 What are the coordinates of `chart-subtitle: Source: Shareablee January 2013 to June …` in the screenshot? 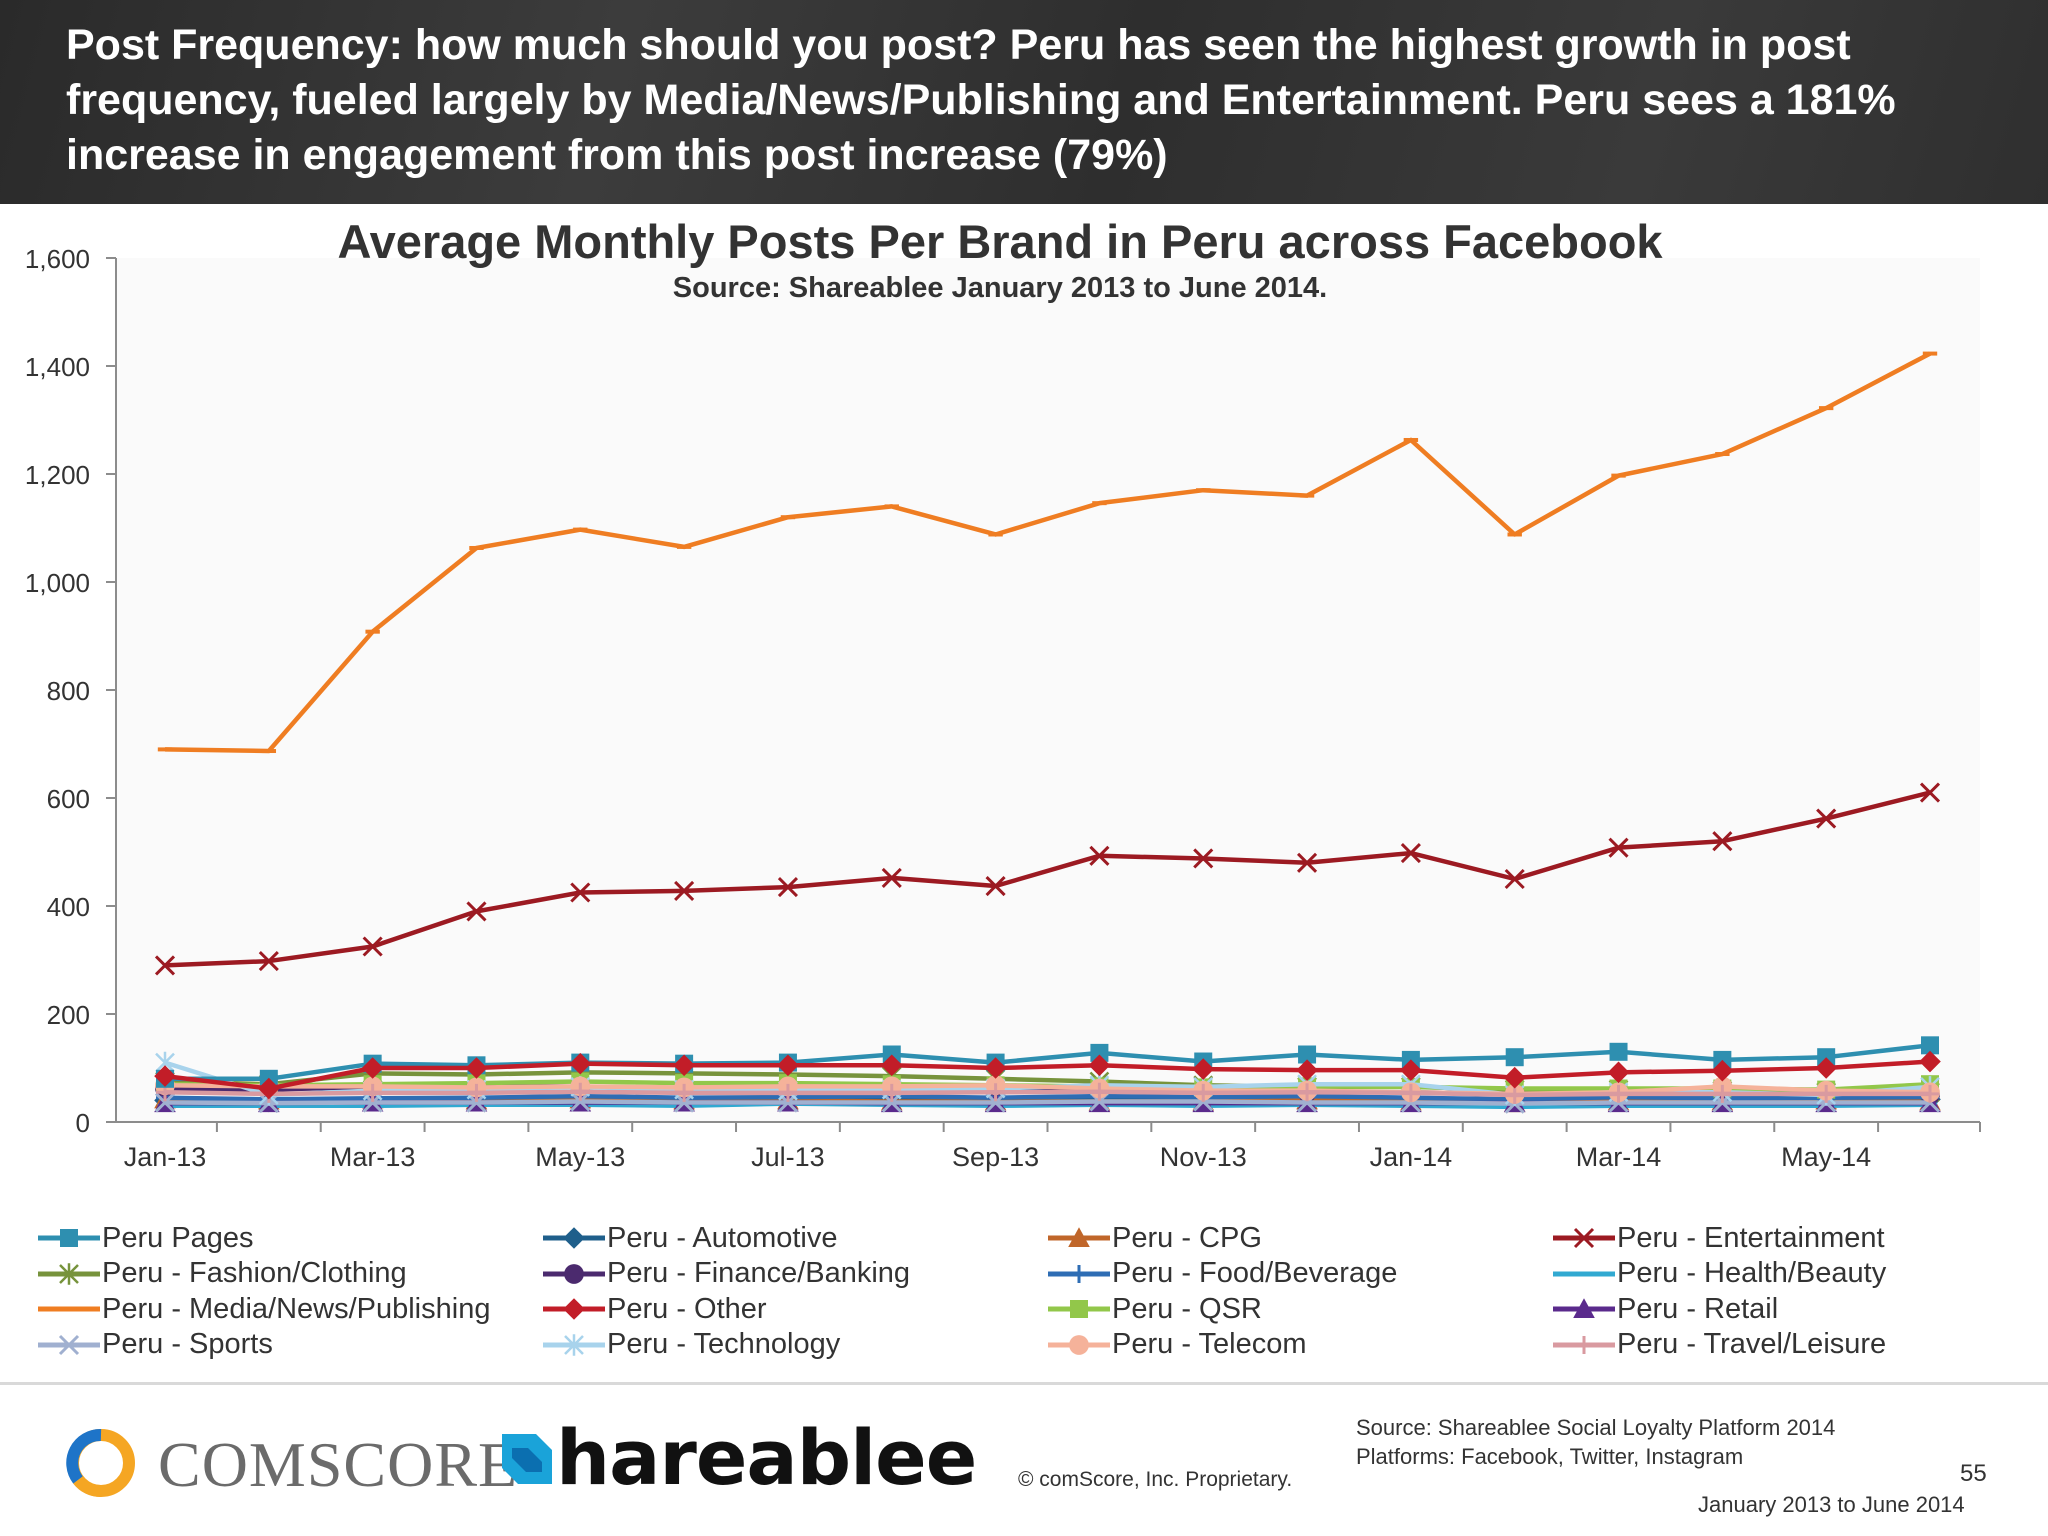 It's located at (1000, 288).